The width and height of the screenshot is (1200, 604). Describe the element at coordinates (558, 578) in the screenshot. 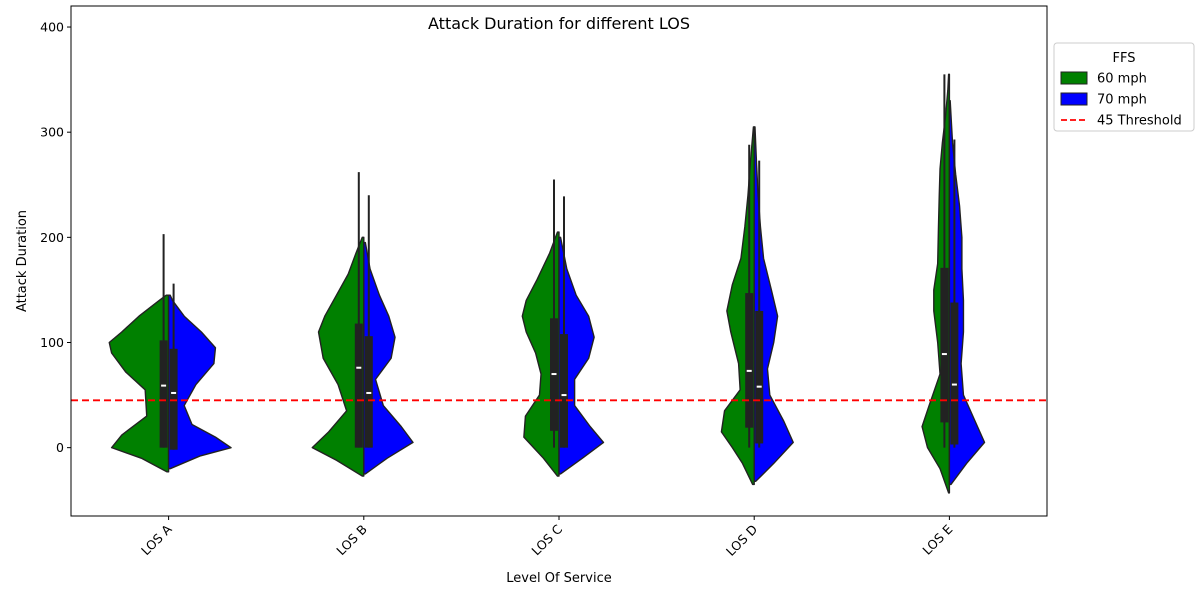

I see `x-axis-label: Level Of Service` at that location.